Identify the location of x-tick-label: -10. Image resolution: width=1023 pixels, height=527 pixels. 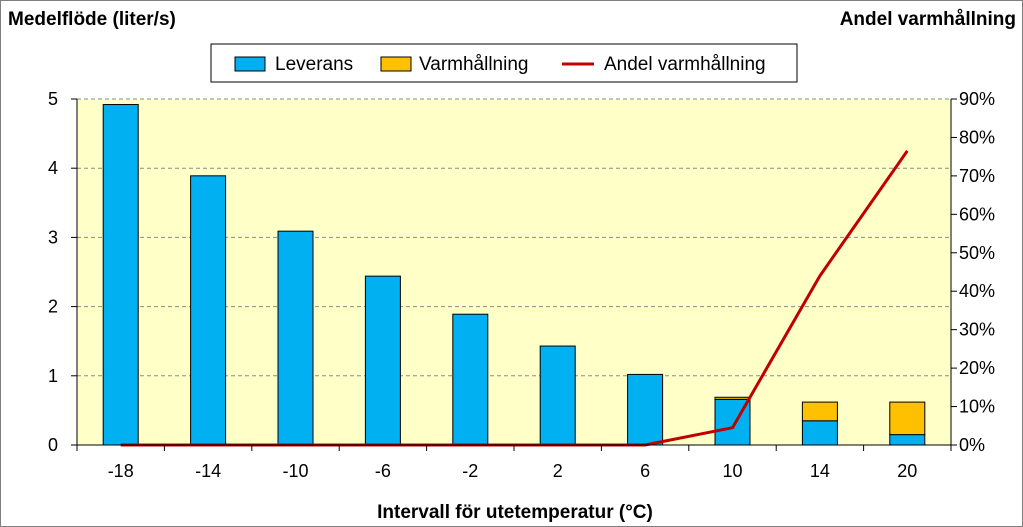
(295, 471).